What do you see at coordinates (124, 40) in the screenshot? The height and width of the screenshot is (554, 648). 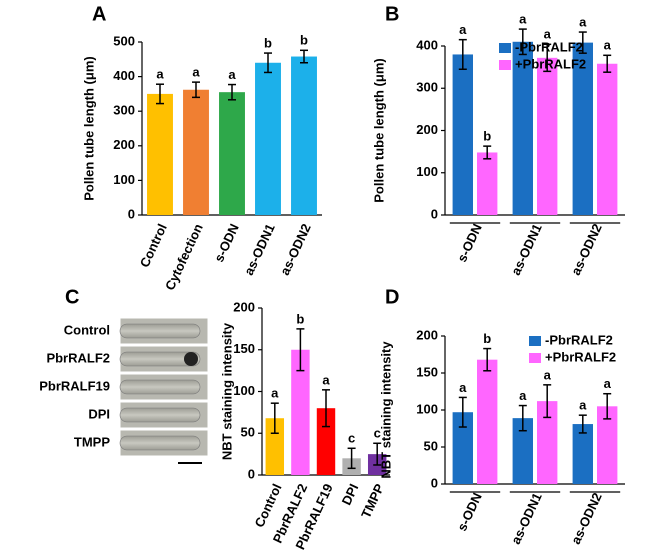 I see `y-tick-label: 500` at bounding box center [124, 40].